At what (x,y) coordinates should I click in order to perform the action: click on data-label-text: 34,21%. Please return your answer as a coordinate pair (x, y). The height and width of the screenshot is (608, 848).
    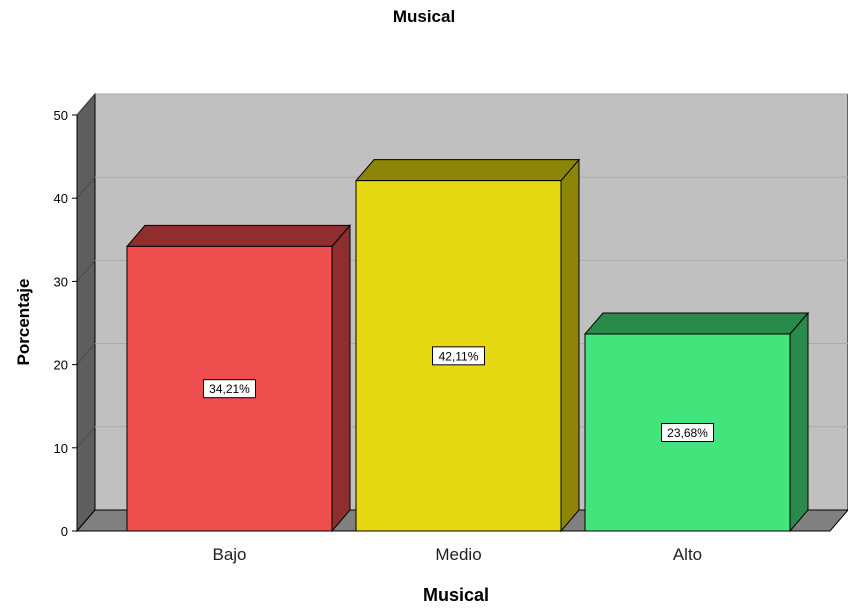
    Looking at the image, I should click on (229, 389).